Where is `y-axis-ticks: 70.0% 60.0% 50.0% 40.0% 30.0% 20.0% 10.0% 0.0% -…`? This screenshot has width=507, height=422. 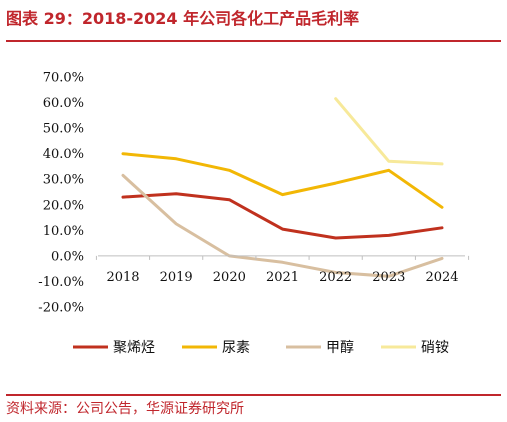
y-axis-ticks: 70.0% 60.0% 50.0% 40.0% 30.0% 20.0% 10.0% 0.0% -… is located at coordinates (61, 193).